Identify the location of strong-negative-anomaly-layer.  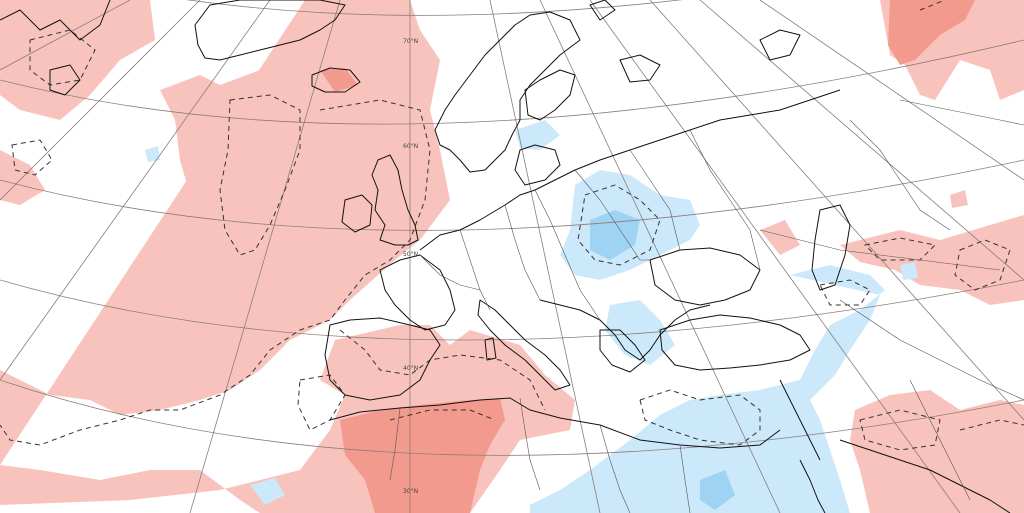
(662, 360).